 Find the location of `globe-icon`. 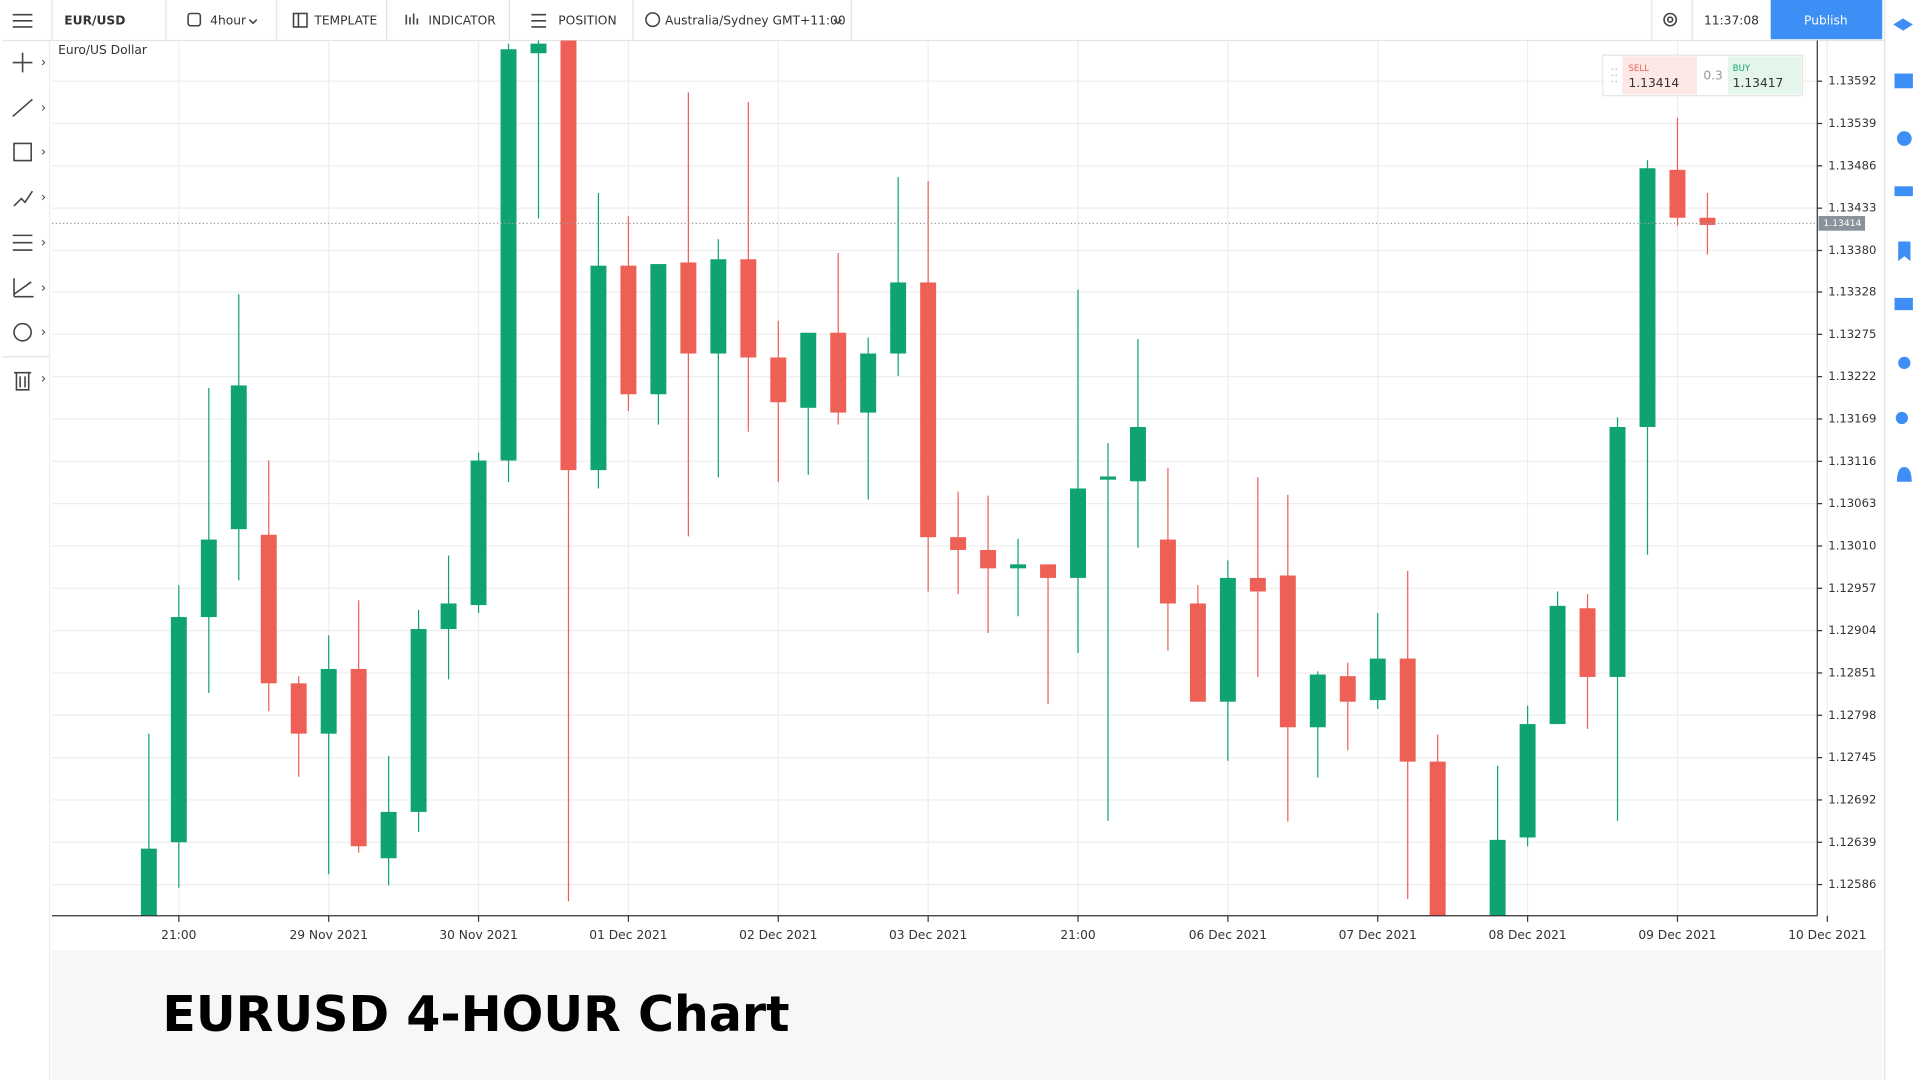

globe-icon is located at coordinates (653, 20).